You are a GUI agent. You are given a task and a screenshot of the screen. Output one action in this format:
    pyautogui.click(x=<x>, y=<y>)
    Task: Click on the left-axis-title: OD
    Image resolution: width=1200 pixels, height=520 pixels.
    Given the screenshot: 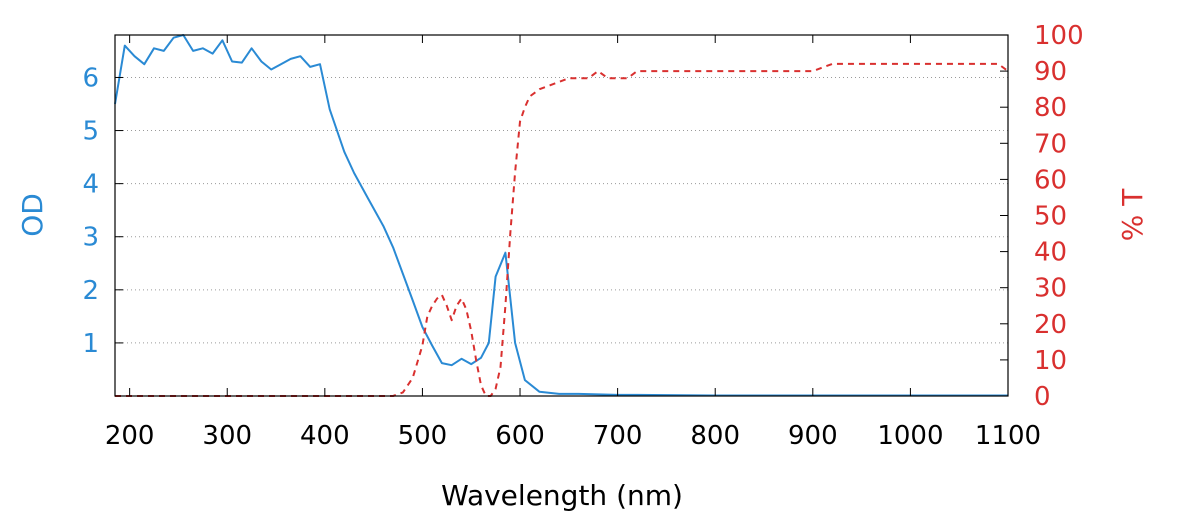 What is the action you would take?
    pyautogui.click(x=32, y=215)
    